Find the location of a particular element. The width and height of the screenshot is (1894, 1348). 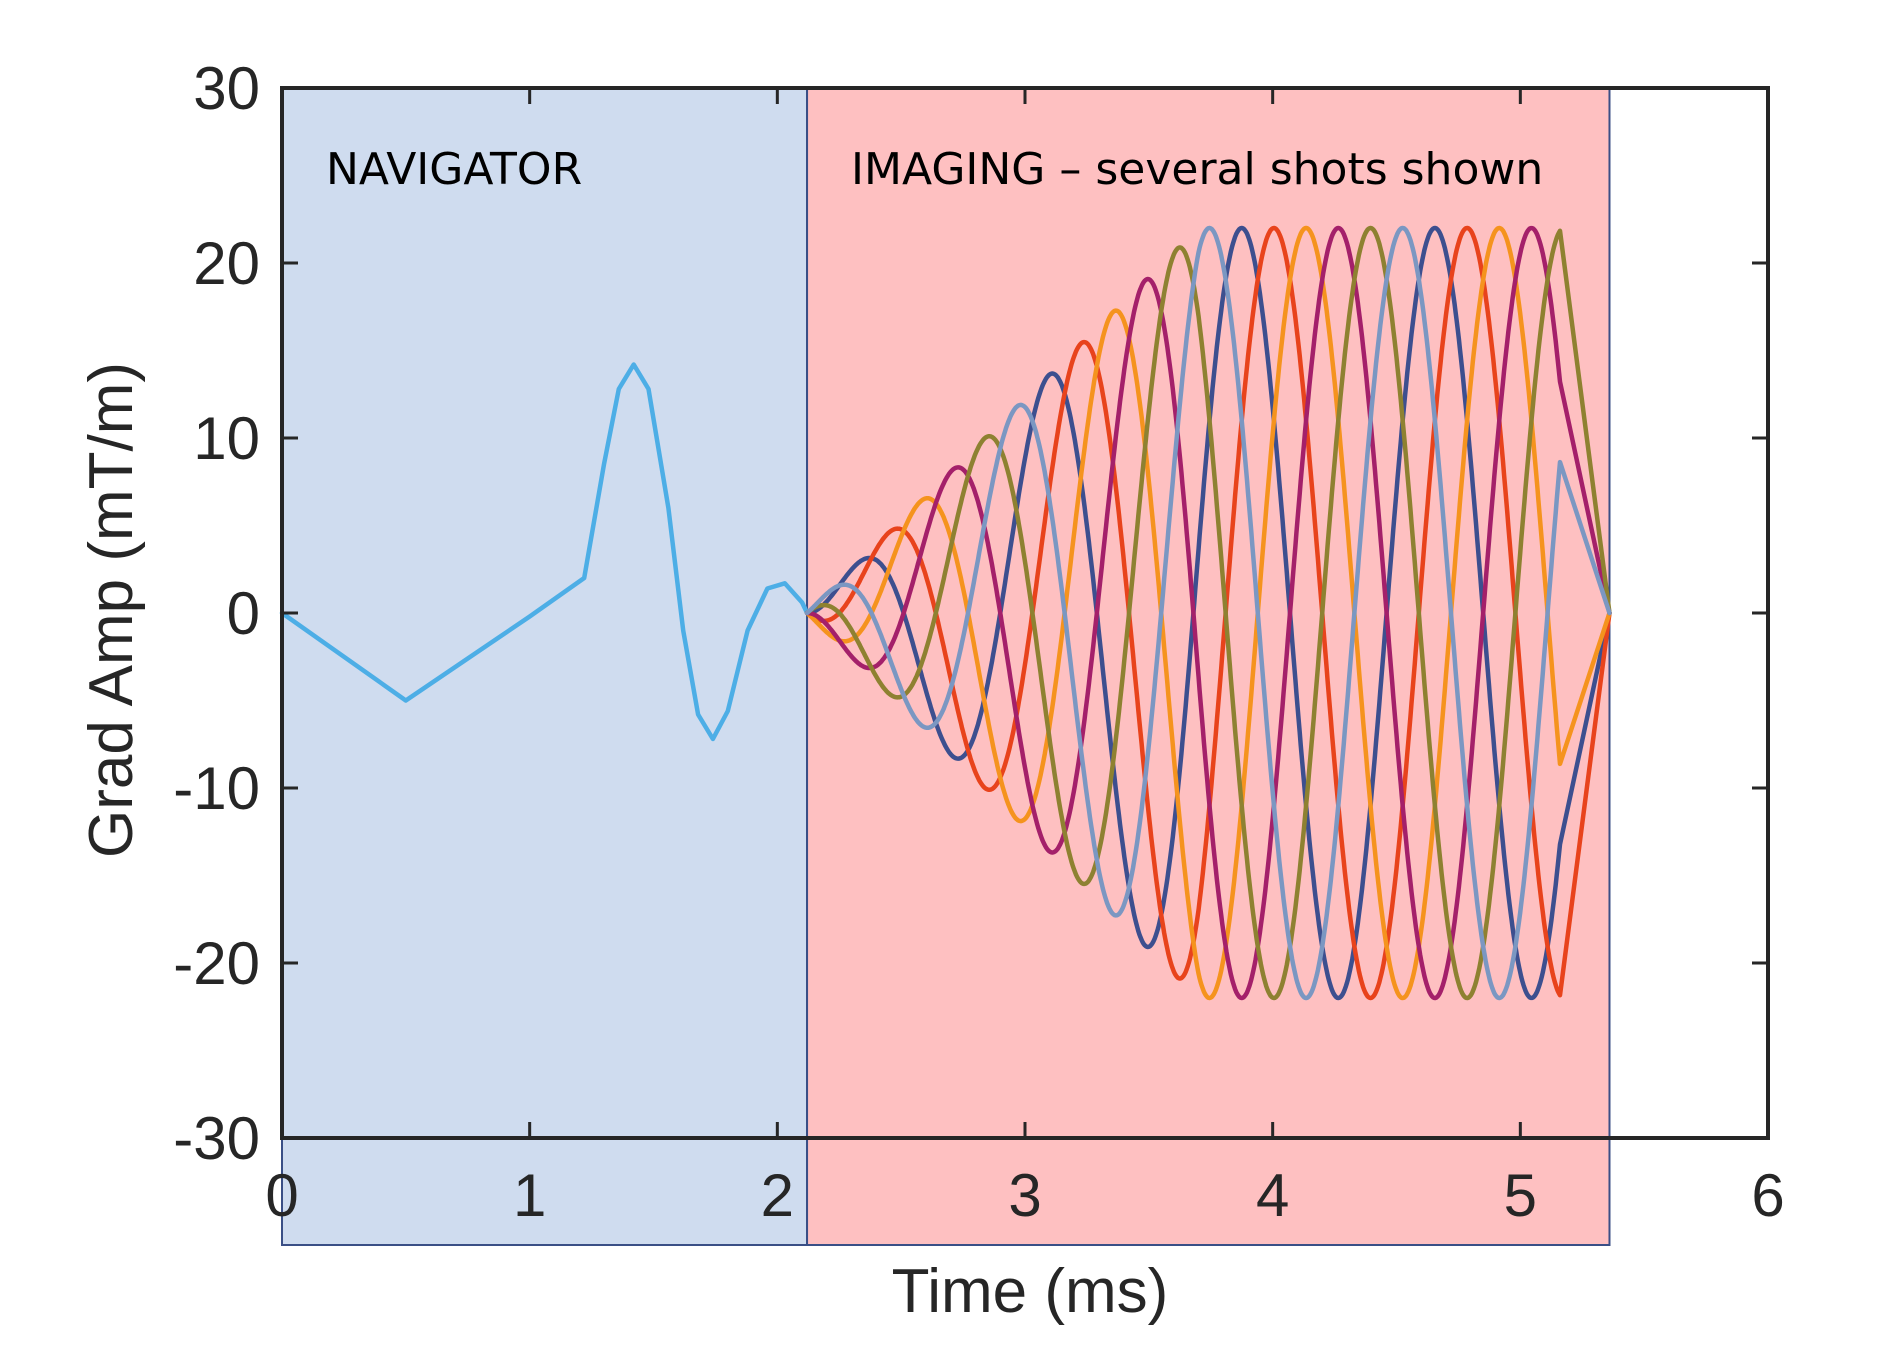

navigator-series-line is located at coordinates (544, 552).